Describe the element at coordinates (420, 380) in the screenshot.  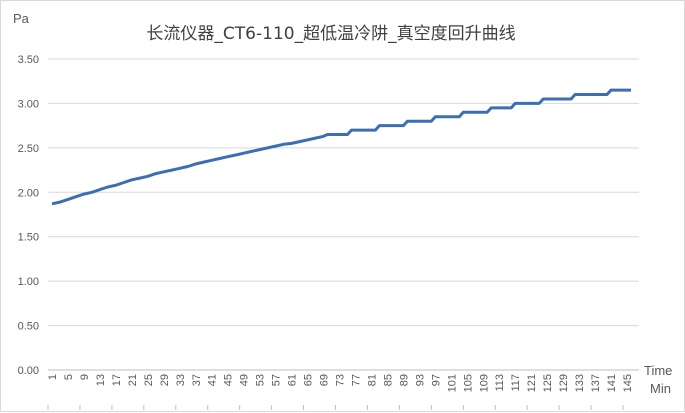
I see `x-tick-label: 93` at that location.